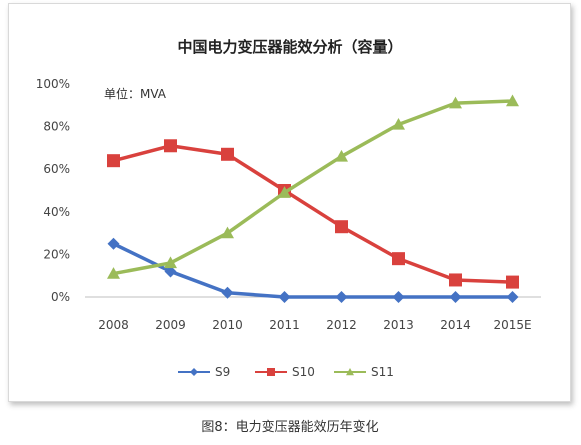 Image resolution: width=581 pixels, height=445 pixels. I want to click on series-s9, so click(313, 270).